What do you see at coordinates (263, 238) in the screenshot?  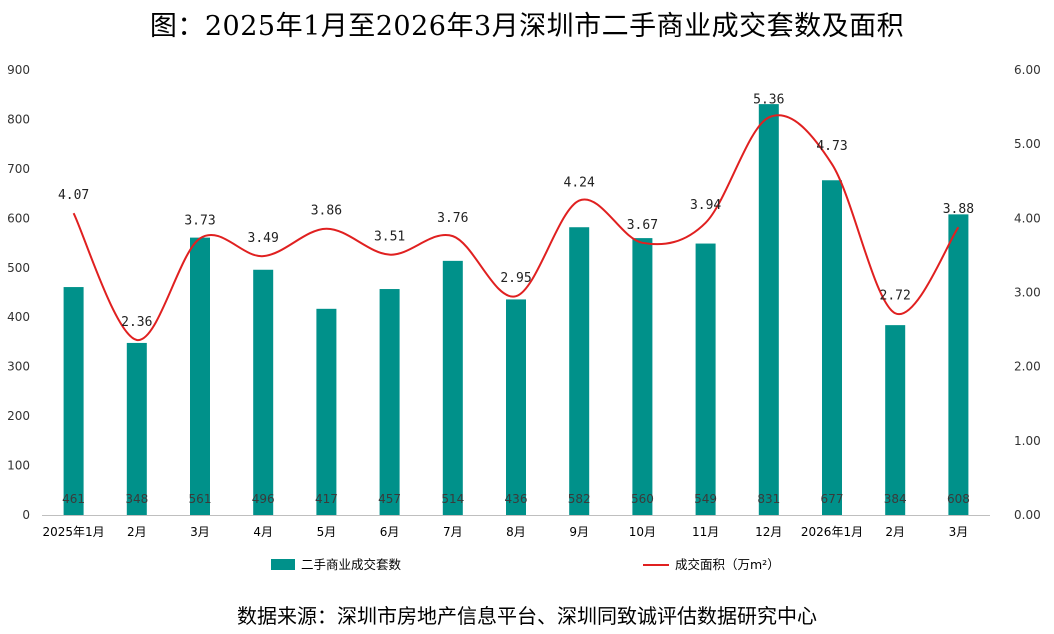 I see `line-data-label: 3.49` at bounding box center [263, 238].